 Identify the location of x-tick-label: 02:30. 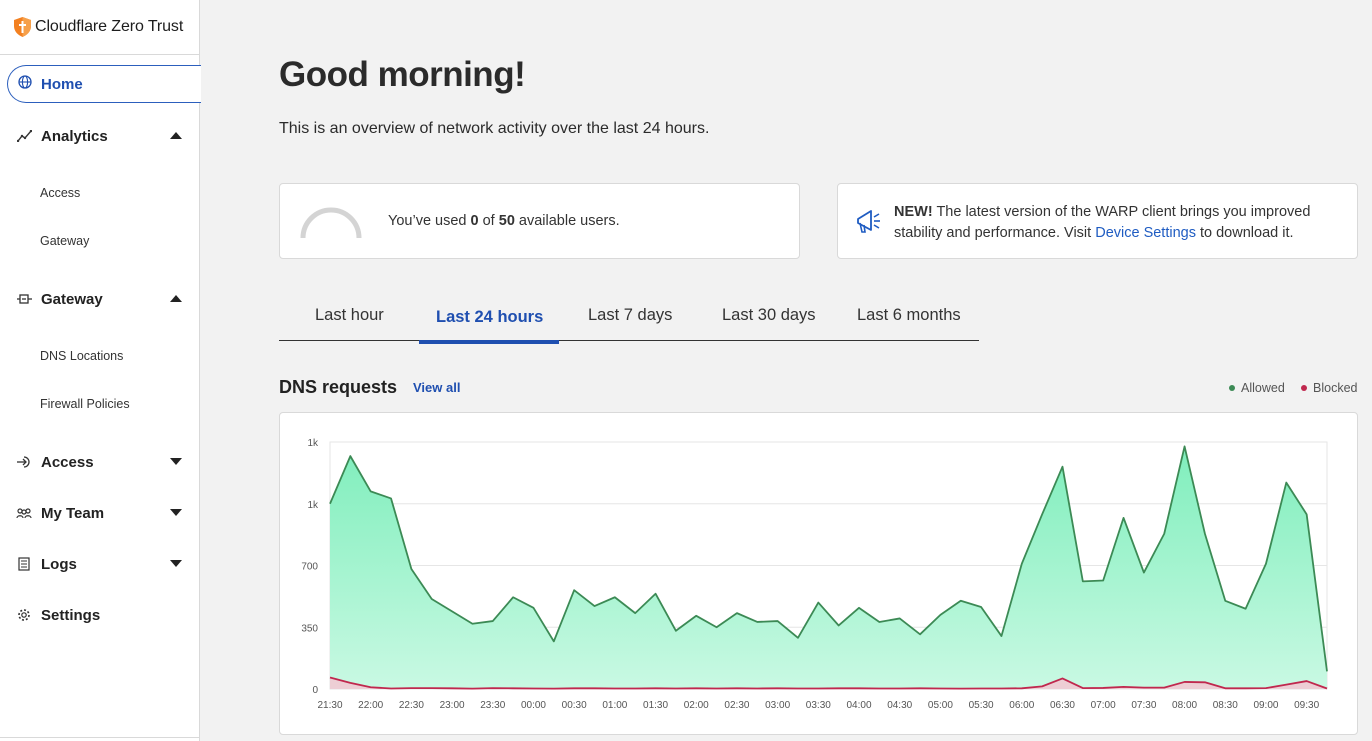
(736, 705).